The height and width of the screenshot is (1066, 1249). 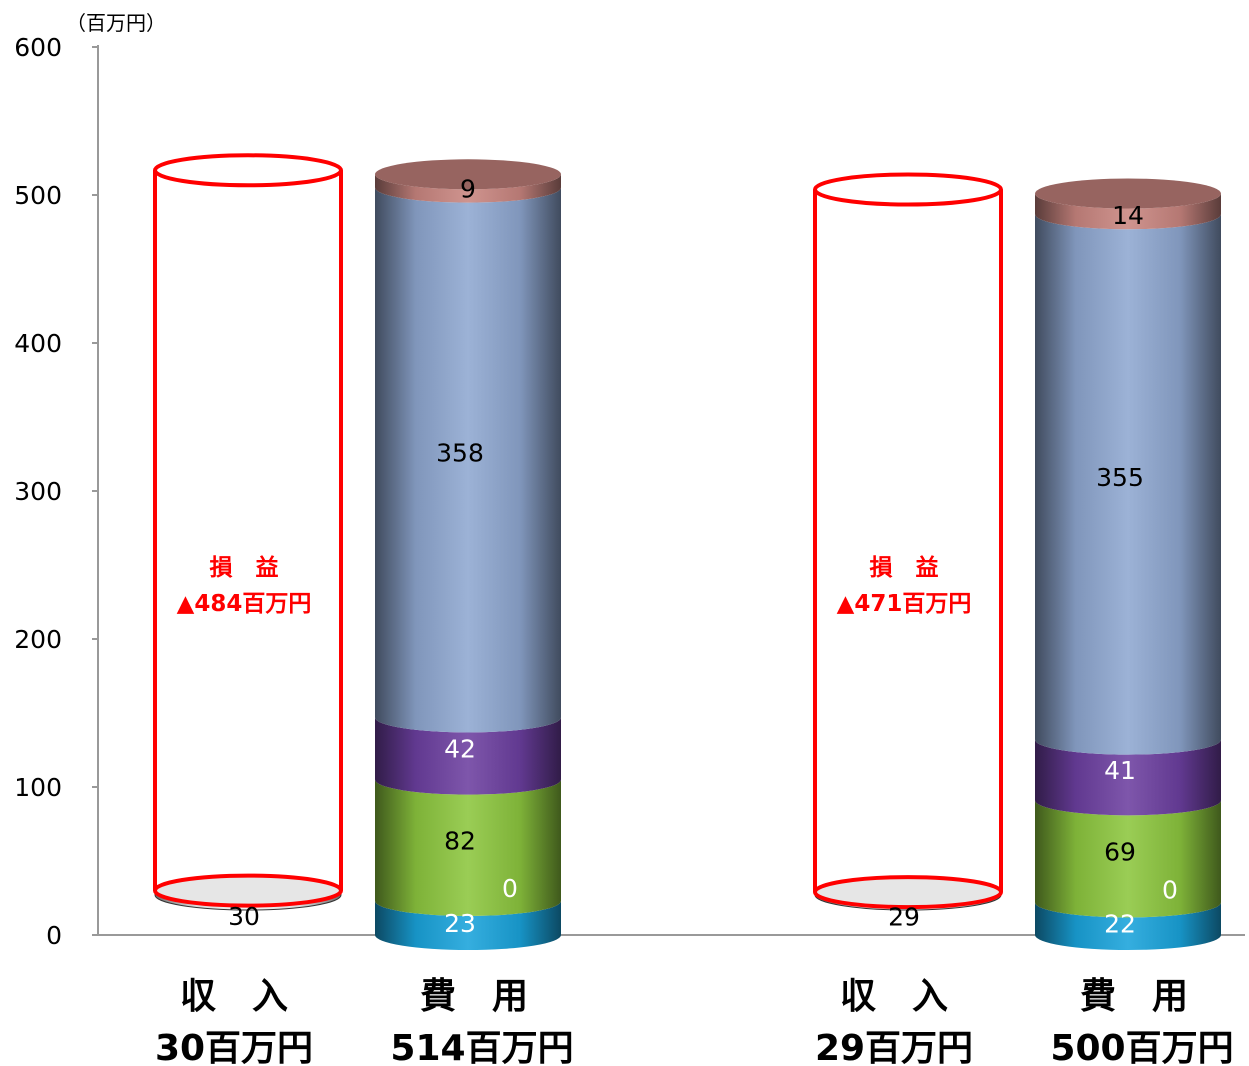 I want to click on expense-data-label: 23, so click(x=460, y=923).